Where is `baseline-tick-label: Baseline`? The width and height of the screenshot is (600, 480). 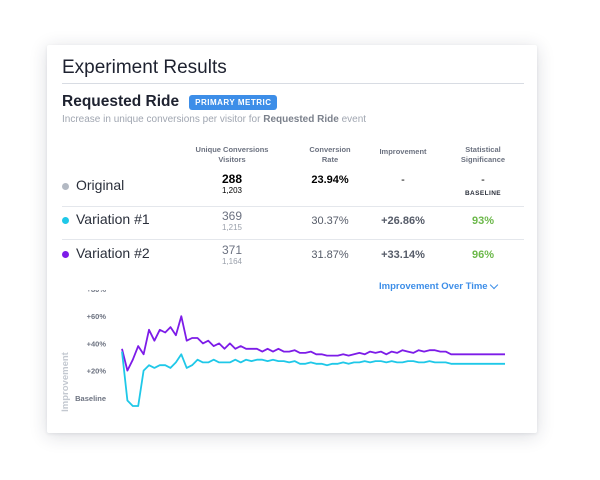
baseline-tick-label: Baseline is located at coordinates (90, 398).